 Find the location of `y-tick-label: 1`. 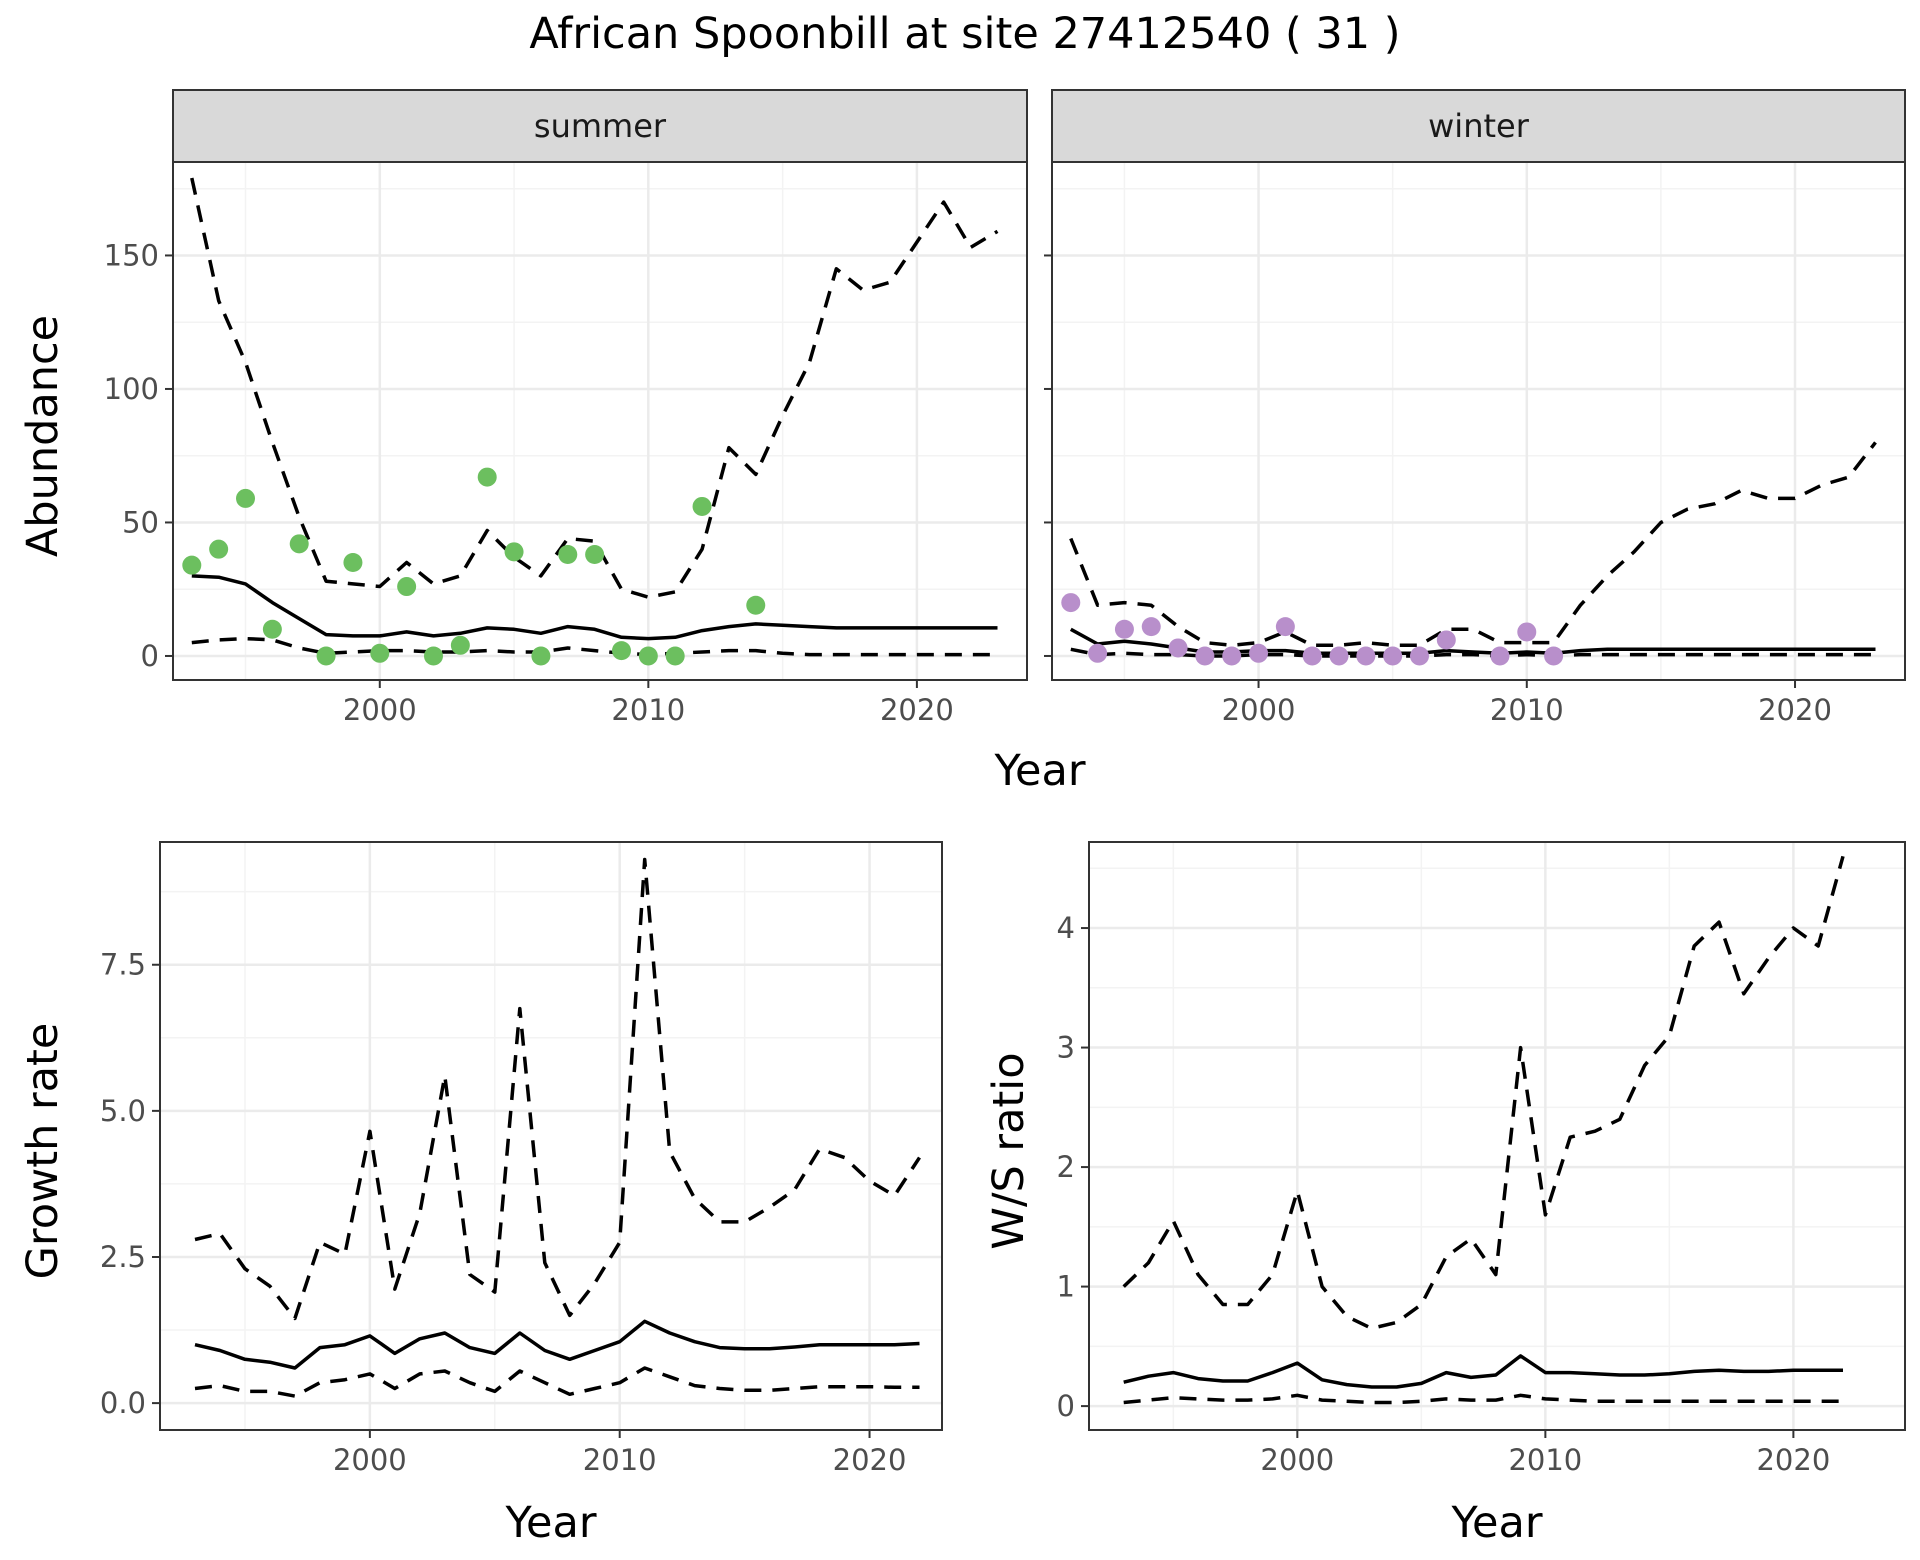

y-tick-label: 1 is located at coordinates (1066, 1287).